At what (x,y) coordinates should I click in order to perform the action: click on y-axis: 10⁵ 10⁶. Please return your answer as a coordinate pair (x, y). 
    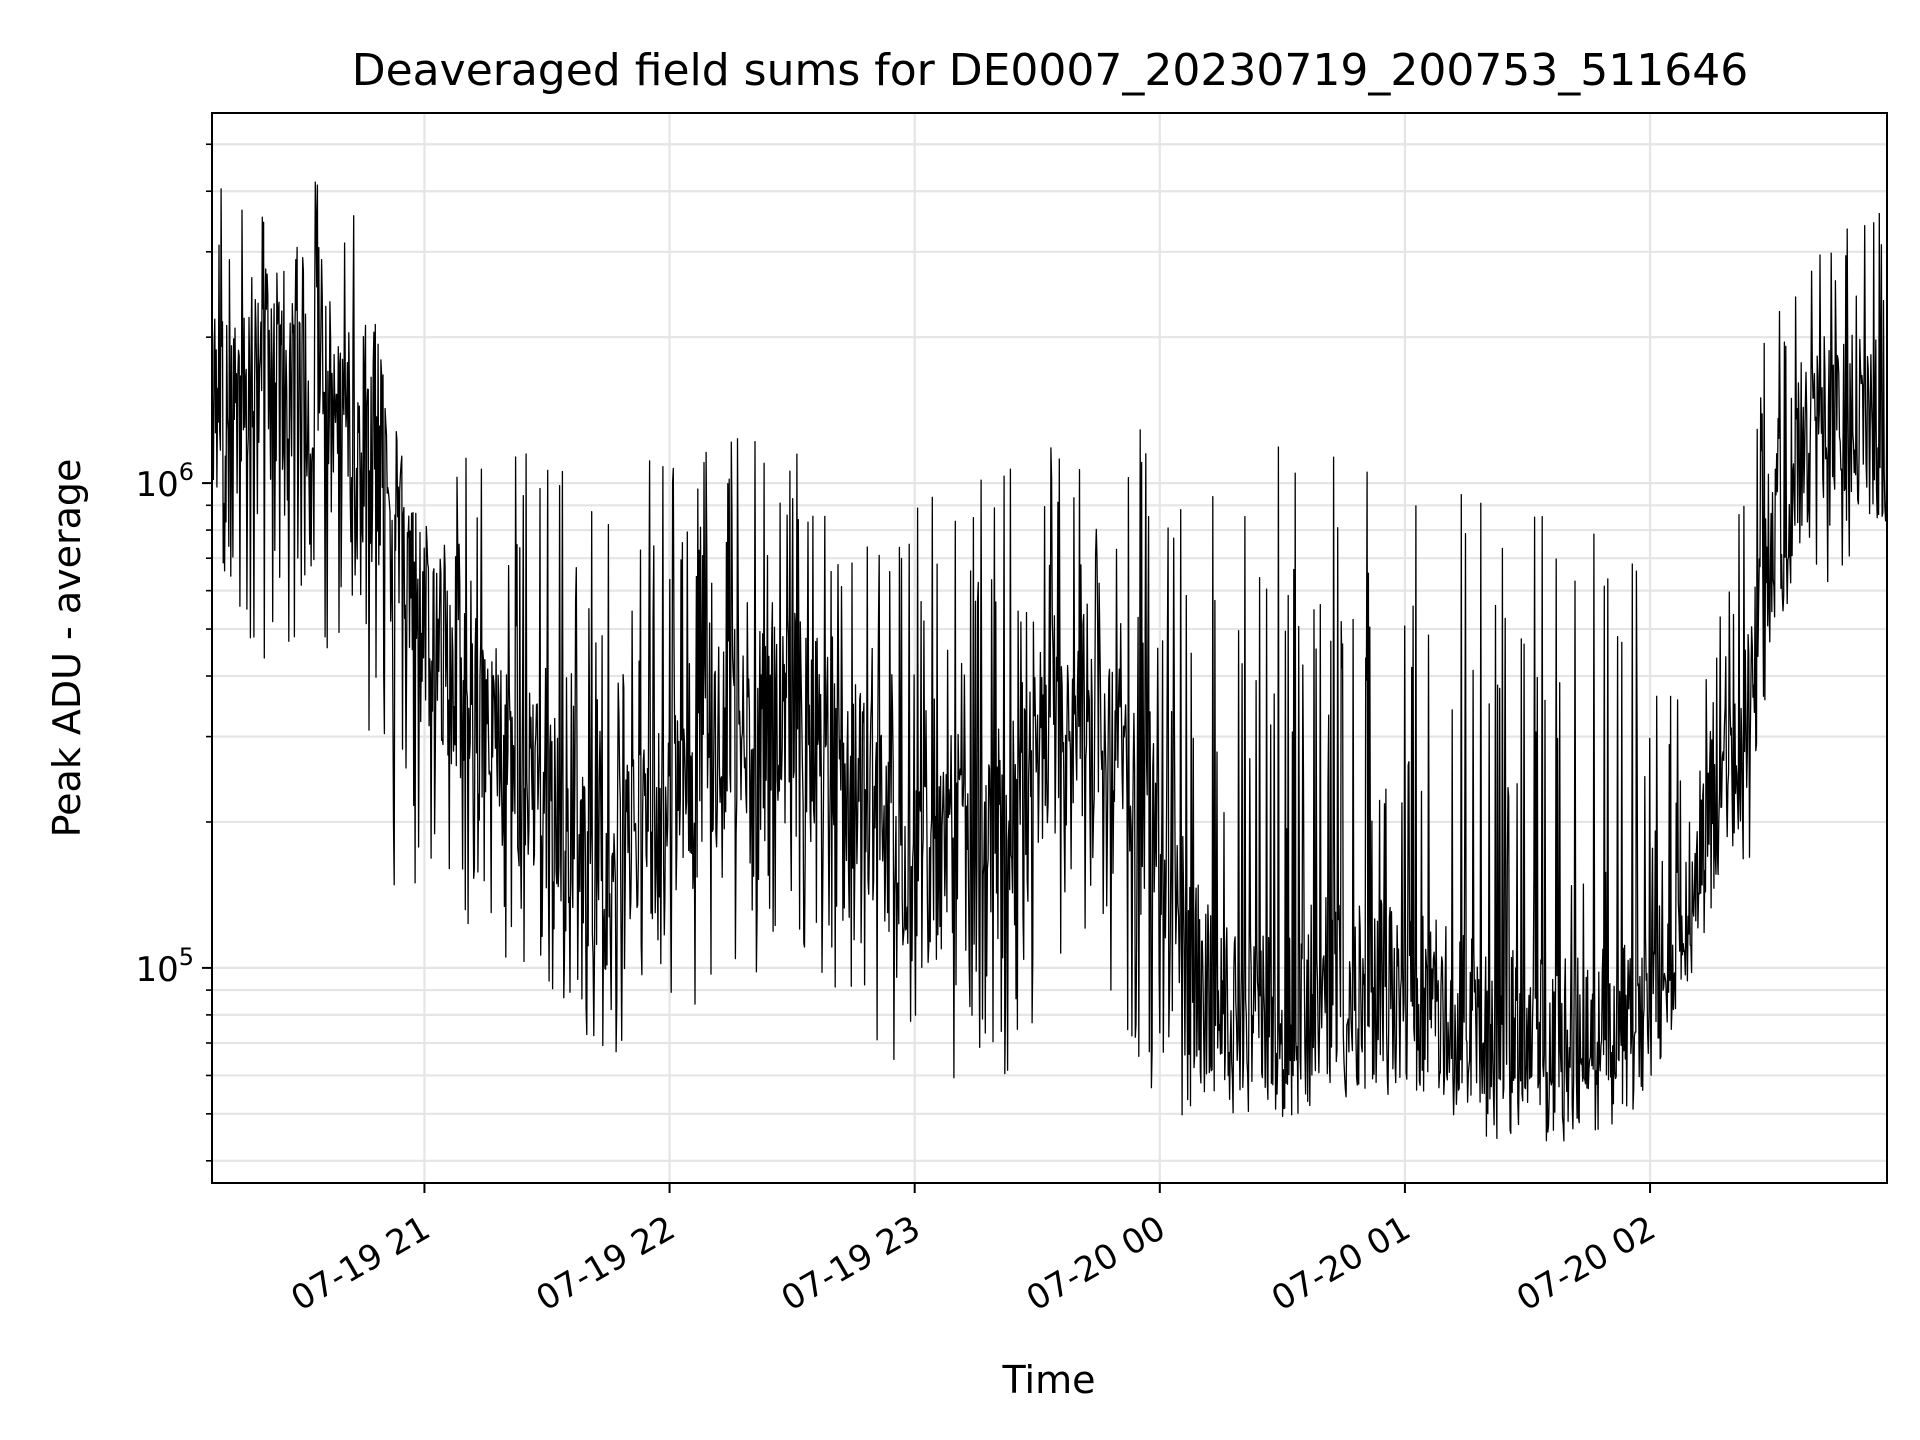
    Looking at the image, I should click on (173, 652).